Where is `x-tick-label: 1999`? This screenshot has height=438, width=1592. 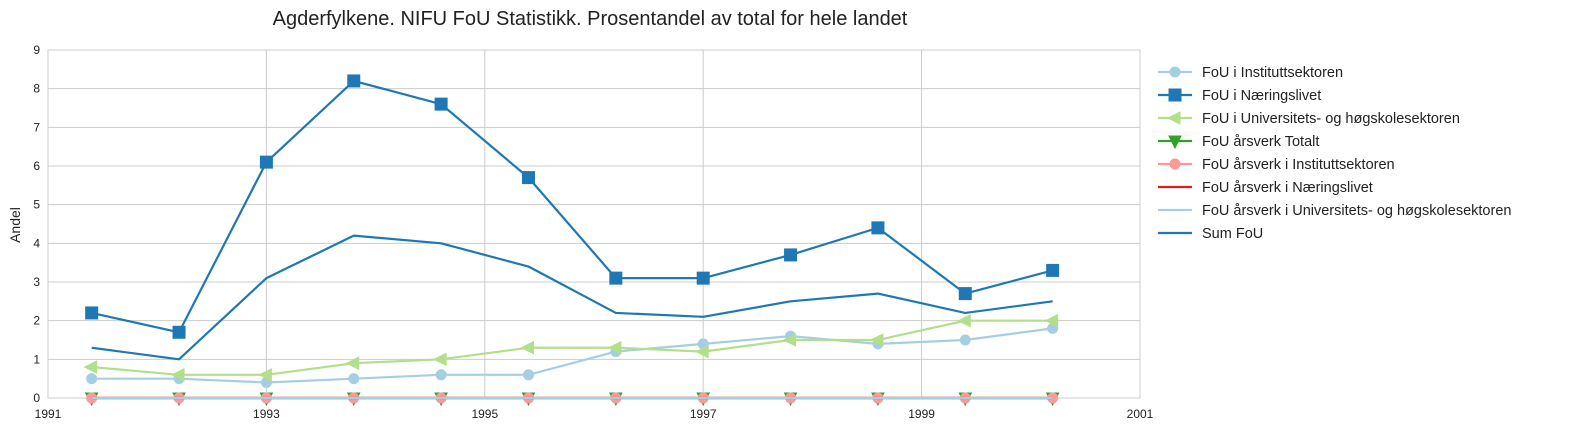 x-tick-label: 1999 is located at coordinates (921, 414).